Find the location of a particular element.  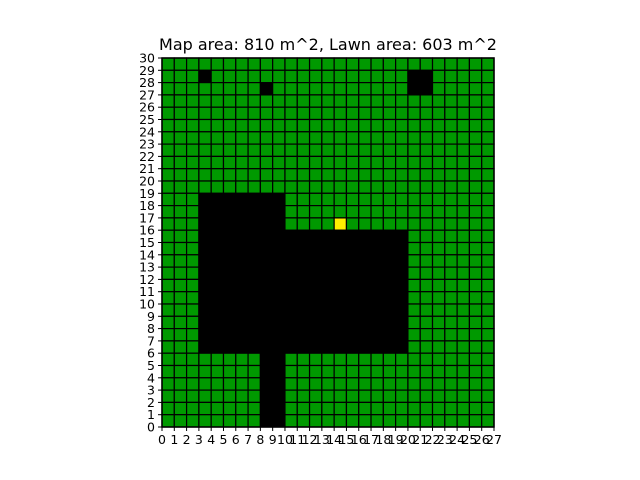

x-tick-label: 9 is located at coordinates (273, 439).